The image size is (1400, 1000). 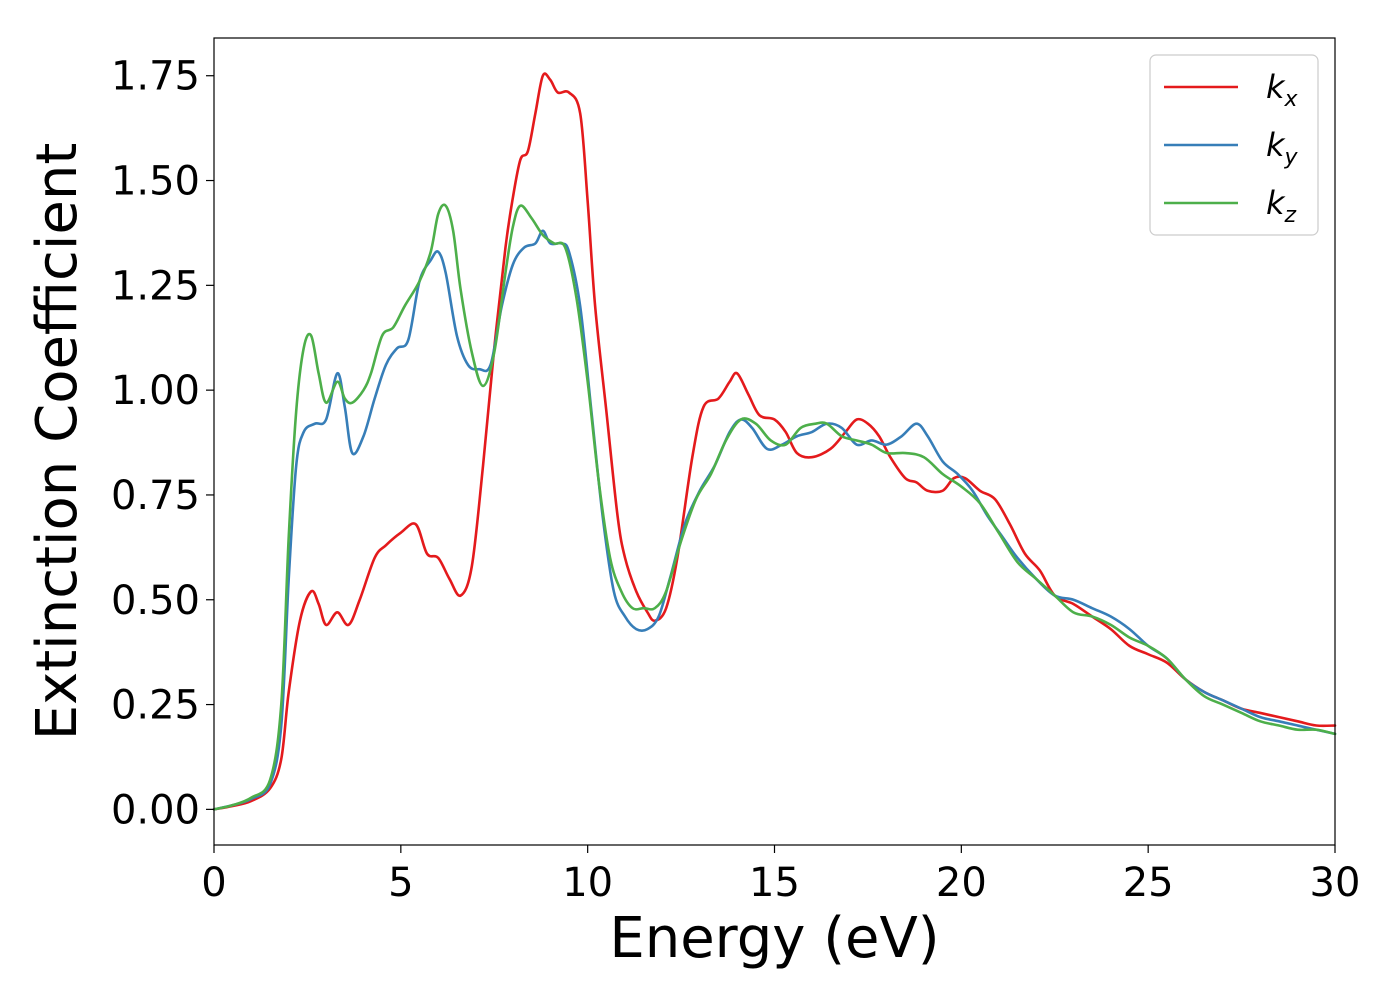 I want to click on legend-label-y: ky, so click(x=1282, y=148).